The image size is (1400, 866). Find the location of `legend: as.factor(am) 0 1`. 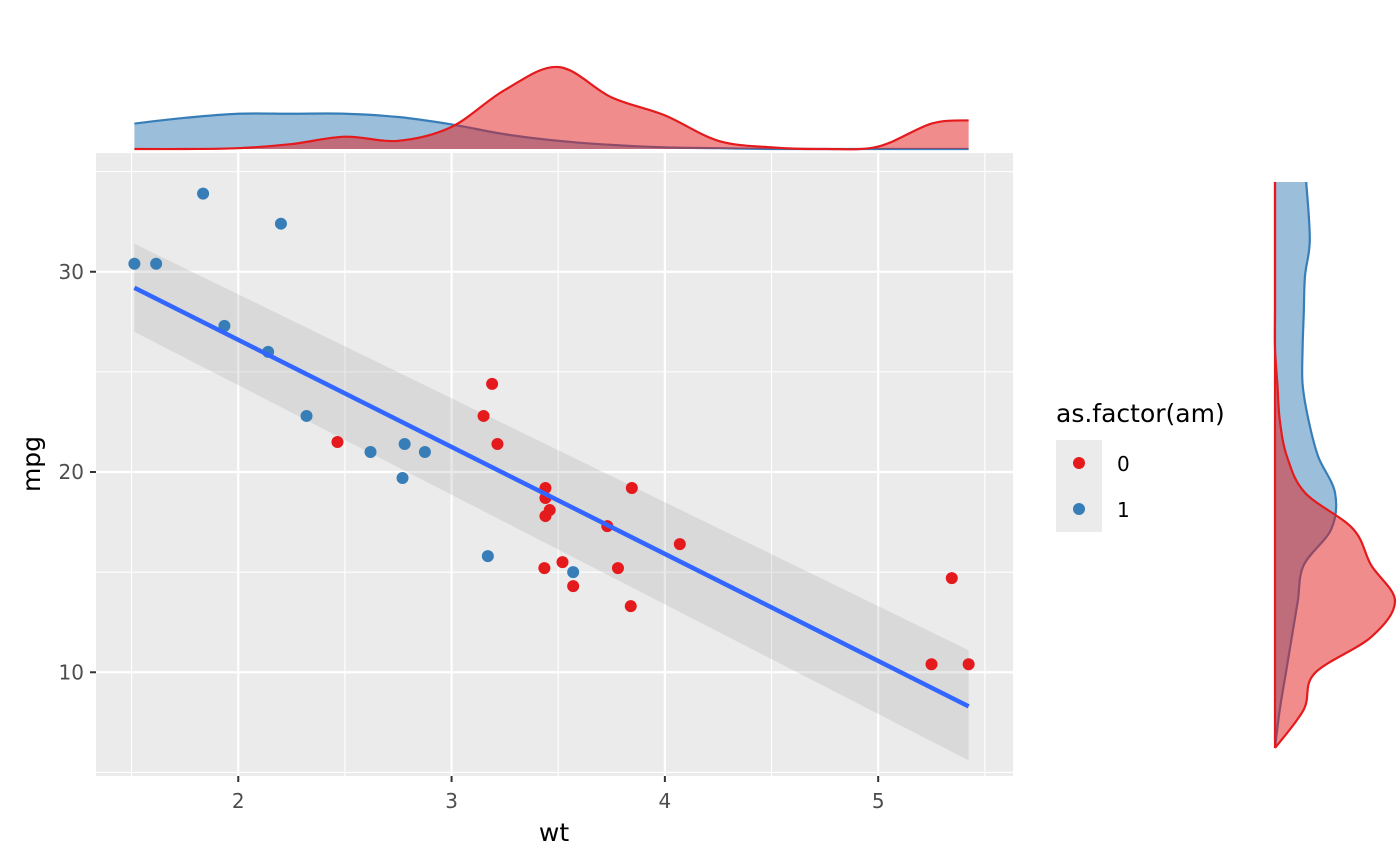

legend: as.factor(am) 0 1 is located at coordinates (1140, 465).